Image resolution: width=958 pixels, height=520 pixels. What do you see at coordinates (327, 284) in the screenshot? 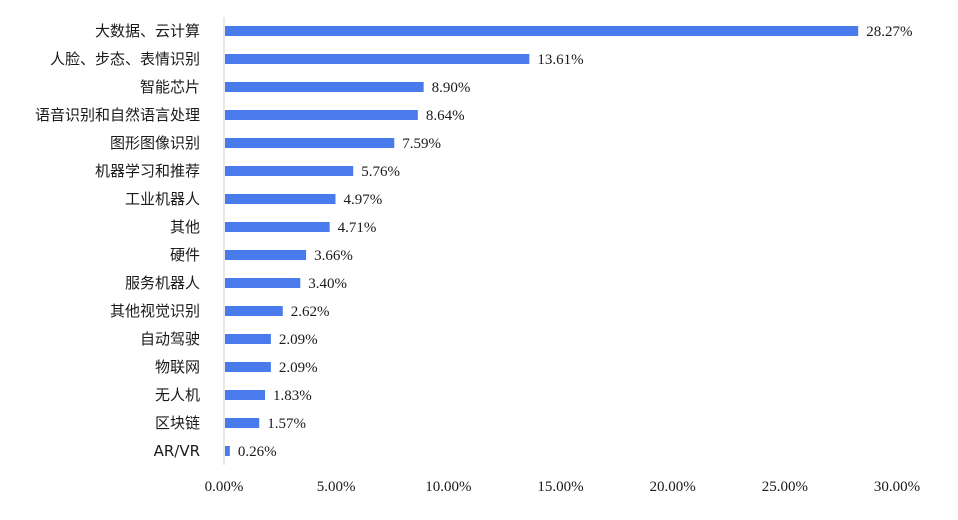
I see `value-label: 3.40%` at bounding box center [327, 284].